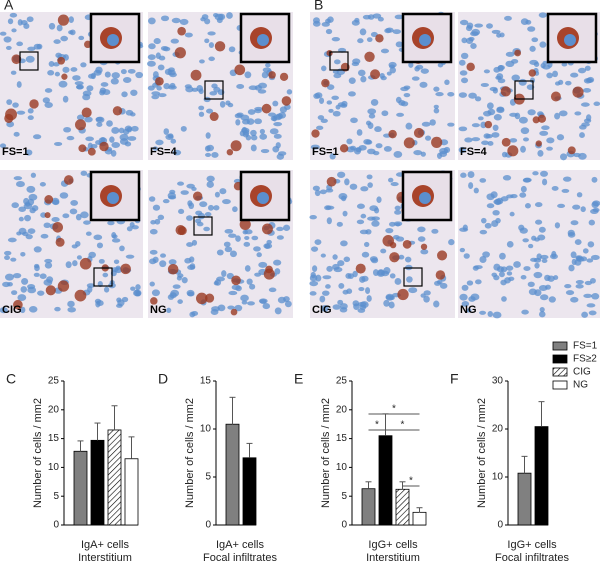 The width and height of the screenshot is (600, 566). What do you see at coordinates (570, 40) in the screenshot?
I see `inset-nucleus` at bounding box center [570, 40].